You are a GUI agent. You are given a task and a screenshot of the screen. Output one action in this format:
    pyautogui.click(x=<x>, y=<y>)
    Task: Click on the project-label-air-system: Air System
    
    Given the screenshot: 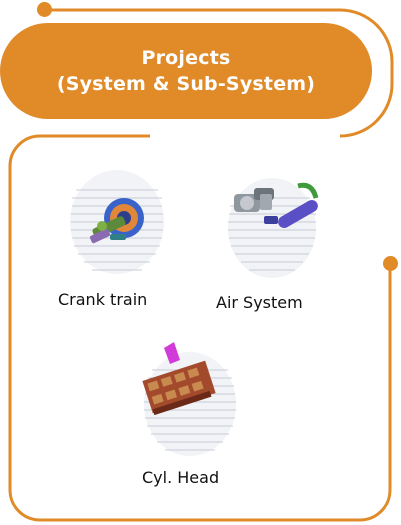 What is the action you would take?
    pyautogui.click(x=259, y=302)
    